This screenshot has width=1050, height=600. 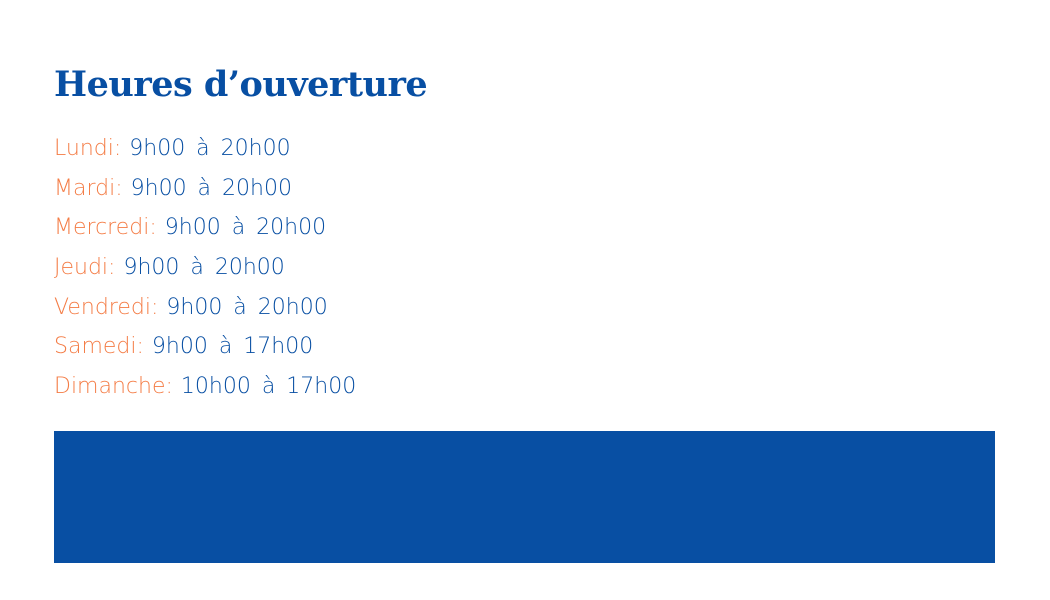 What do you see at coordinates (88, 148) in the screenshot?
I see `day-label: Lundi:` at bounding box center [88, 148].